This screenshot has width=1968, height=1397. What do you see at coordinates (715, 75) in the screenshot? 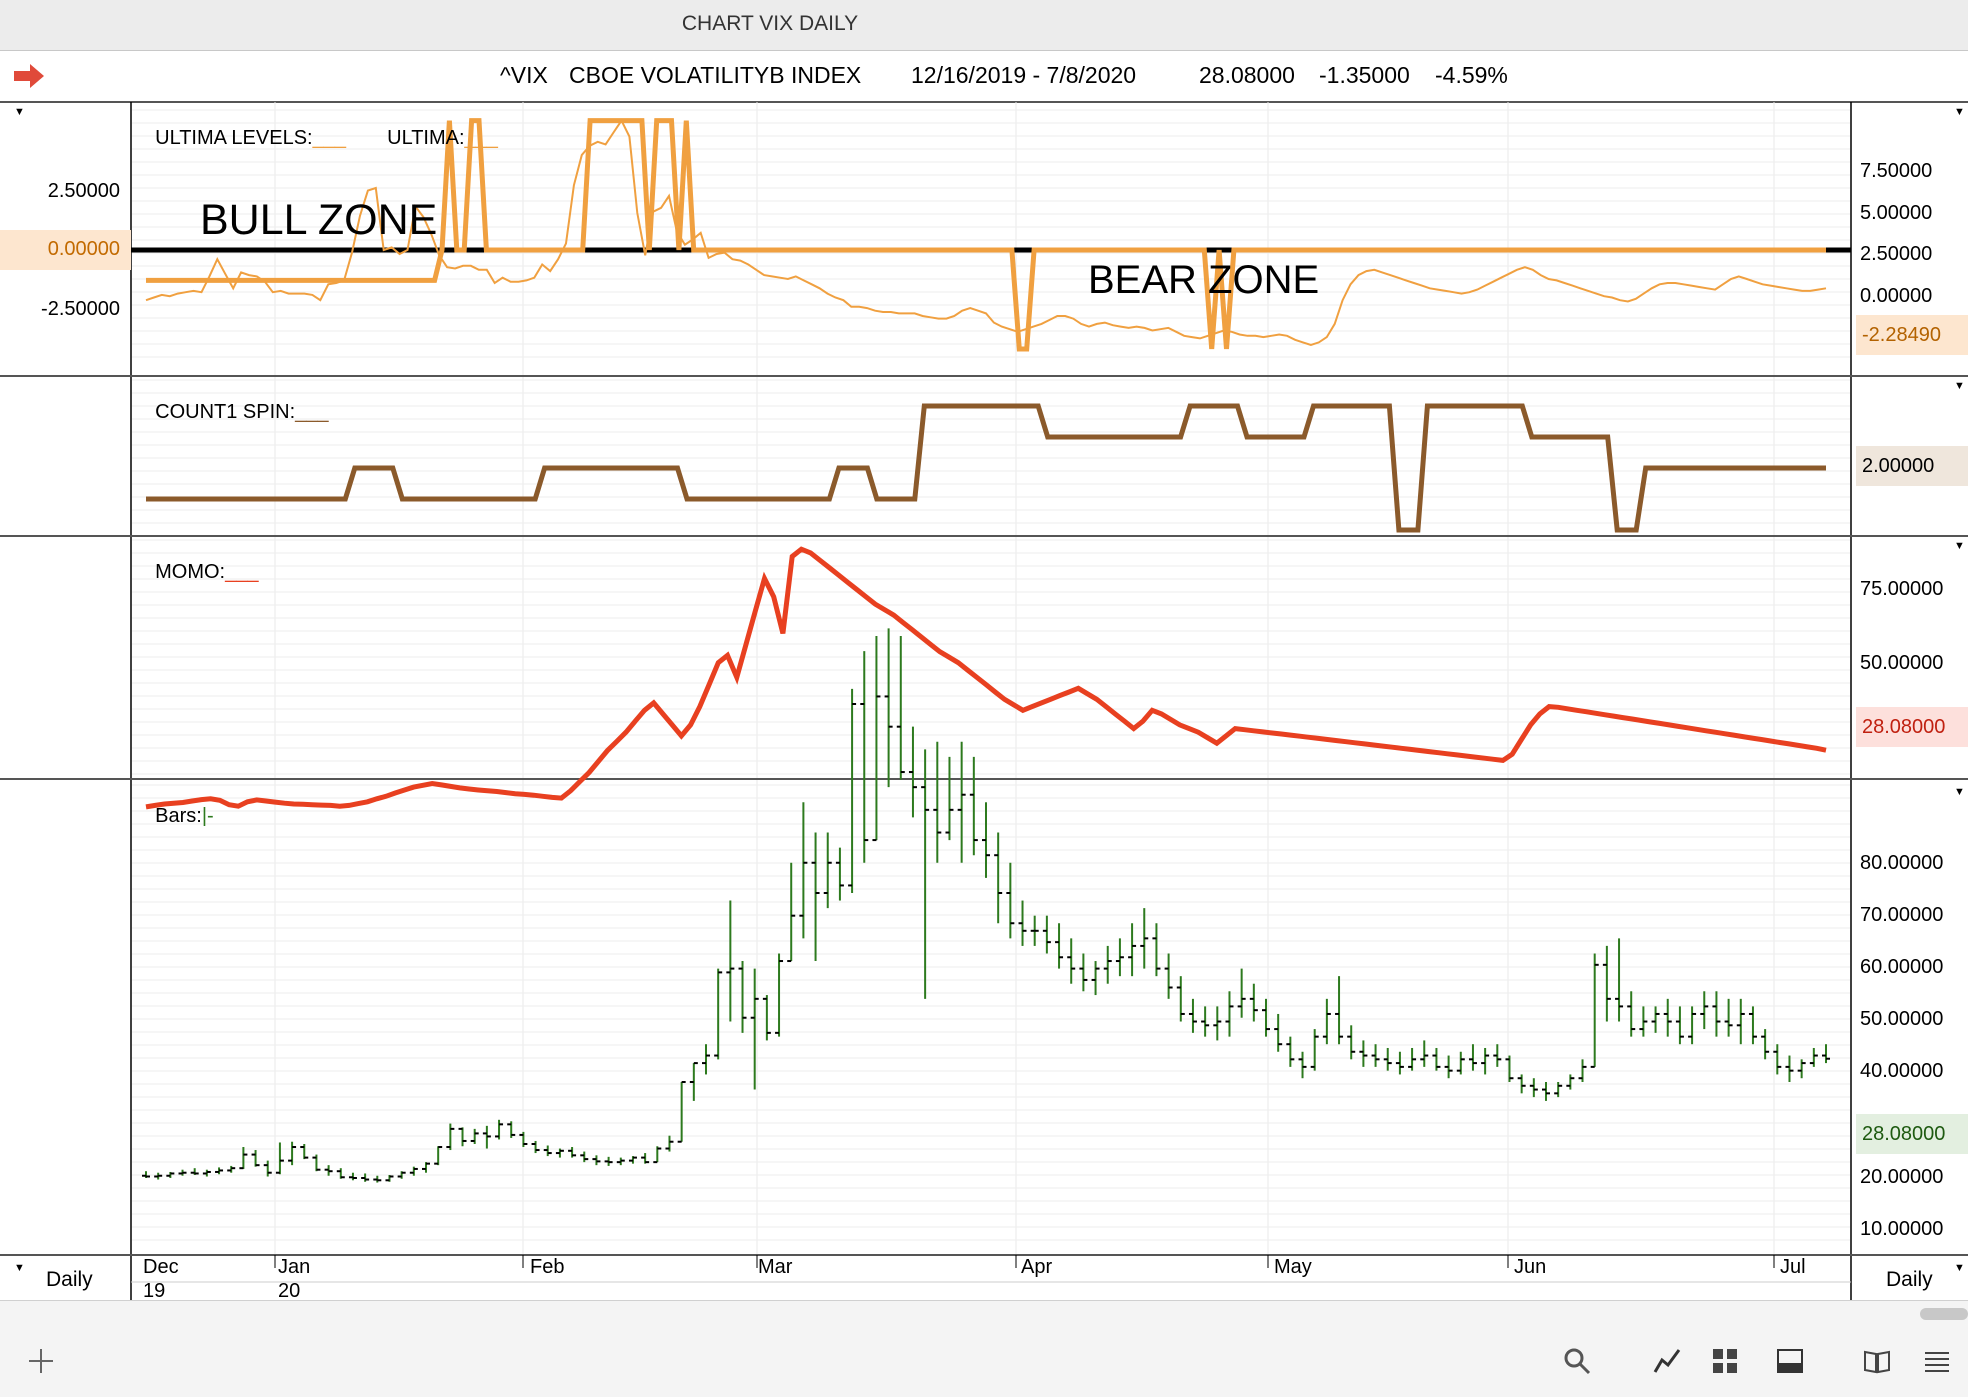
I see `instrument-name: CBOE VOLATILITYB INDEX` at bounding box center [715, 75].